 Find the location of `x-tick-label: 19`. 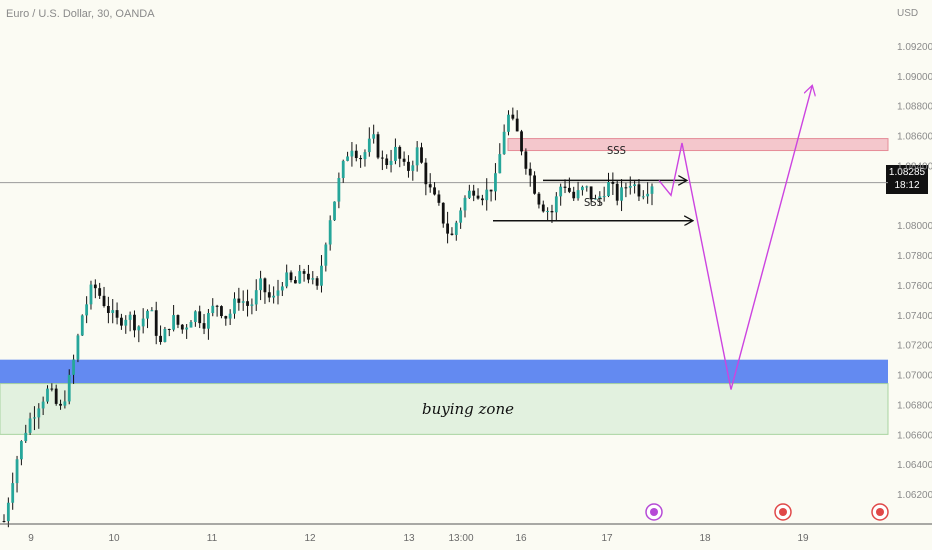

x-tick-label: 19 is located at coordinates (803, 538).